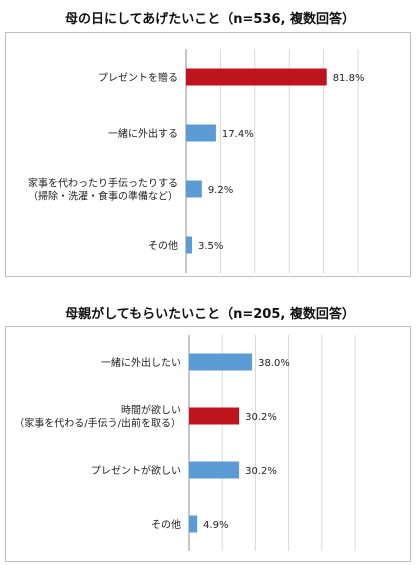 This screenshot has height=565, width=420. What do you see at coordinates (274, 363) in the screenshot?
I see `value-label: 38.0%` at bounding box center [274, 363].